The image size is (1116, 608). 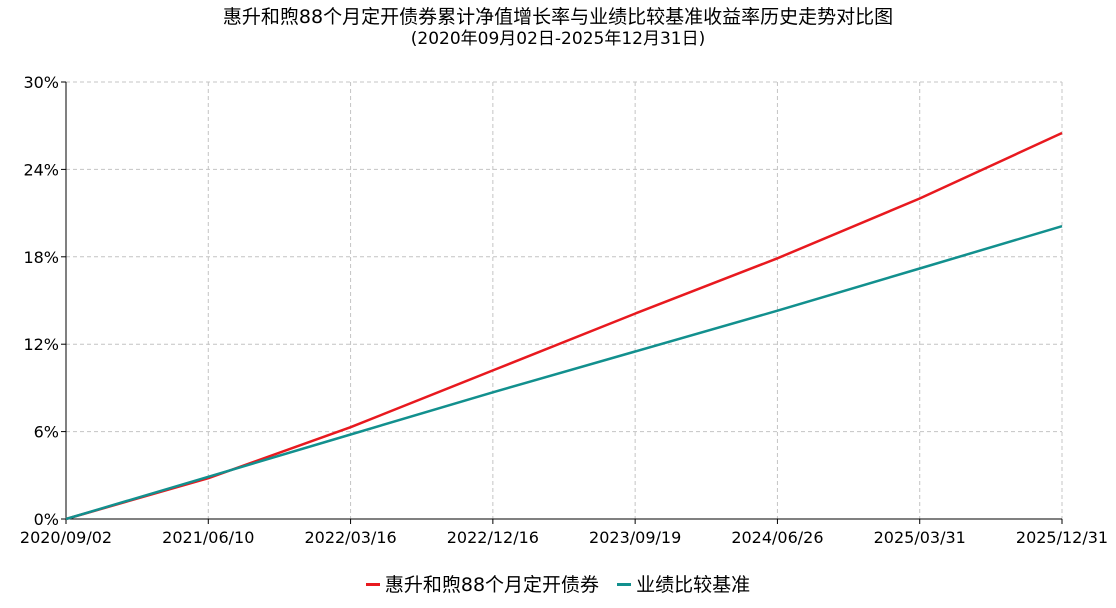 I want to click on legend-item-benchmark: 业绩比较基准, so click(x=683, y=585).